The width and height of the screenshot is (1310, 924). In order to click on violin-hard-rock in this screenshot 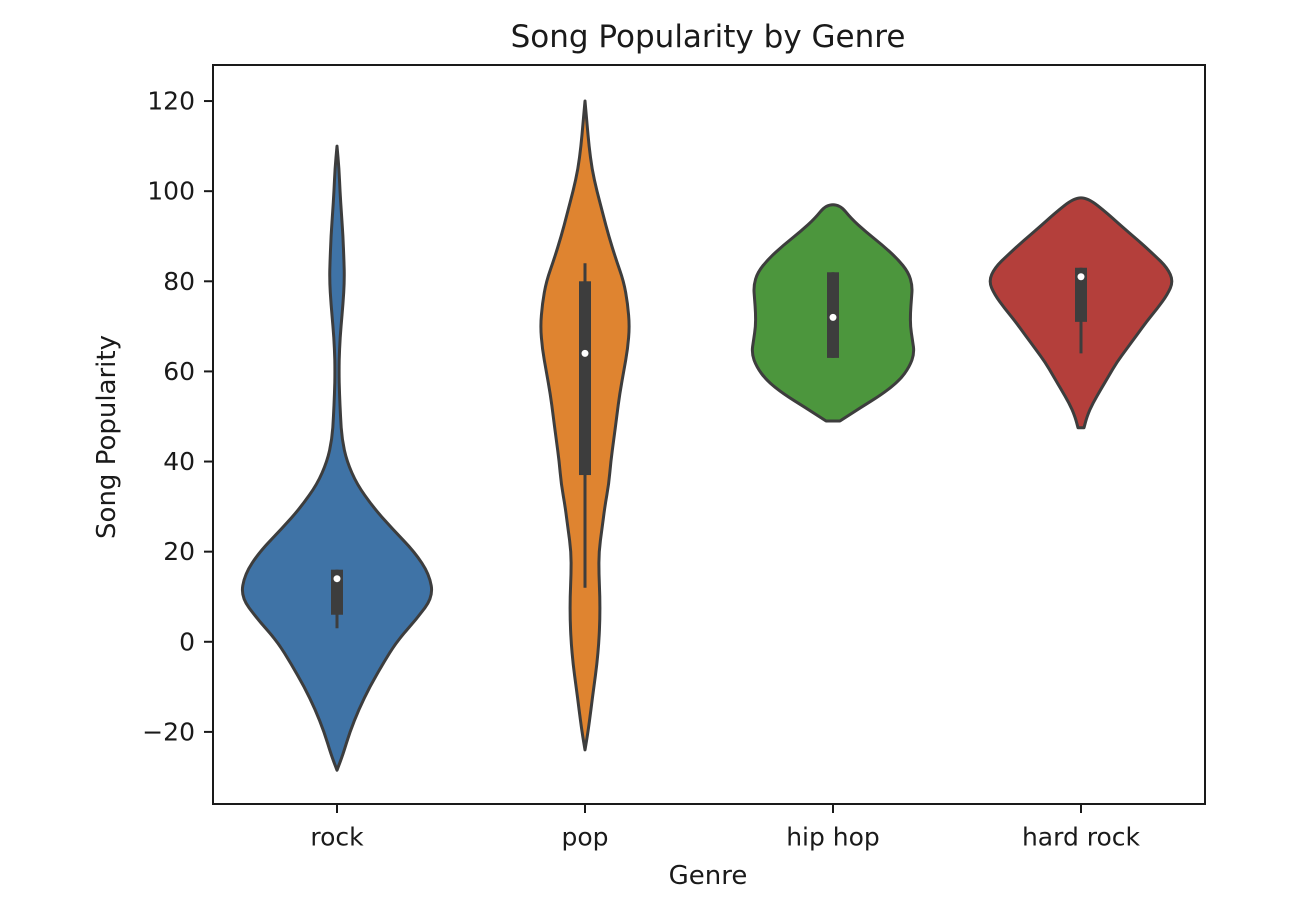, I will do `click(1081, 313)`.